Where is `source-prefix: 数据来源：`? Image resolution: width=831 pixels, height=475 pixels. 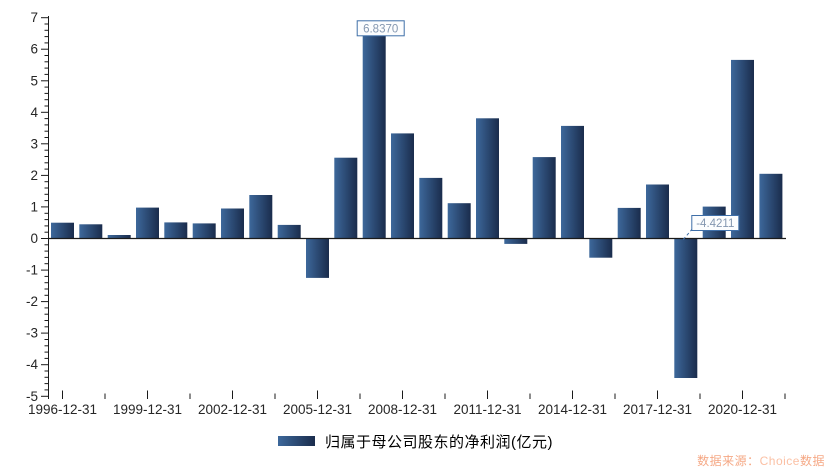 source-prefix: 数据来源： is located at coordinates (728, 461).